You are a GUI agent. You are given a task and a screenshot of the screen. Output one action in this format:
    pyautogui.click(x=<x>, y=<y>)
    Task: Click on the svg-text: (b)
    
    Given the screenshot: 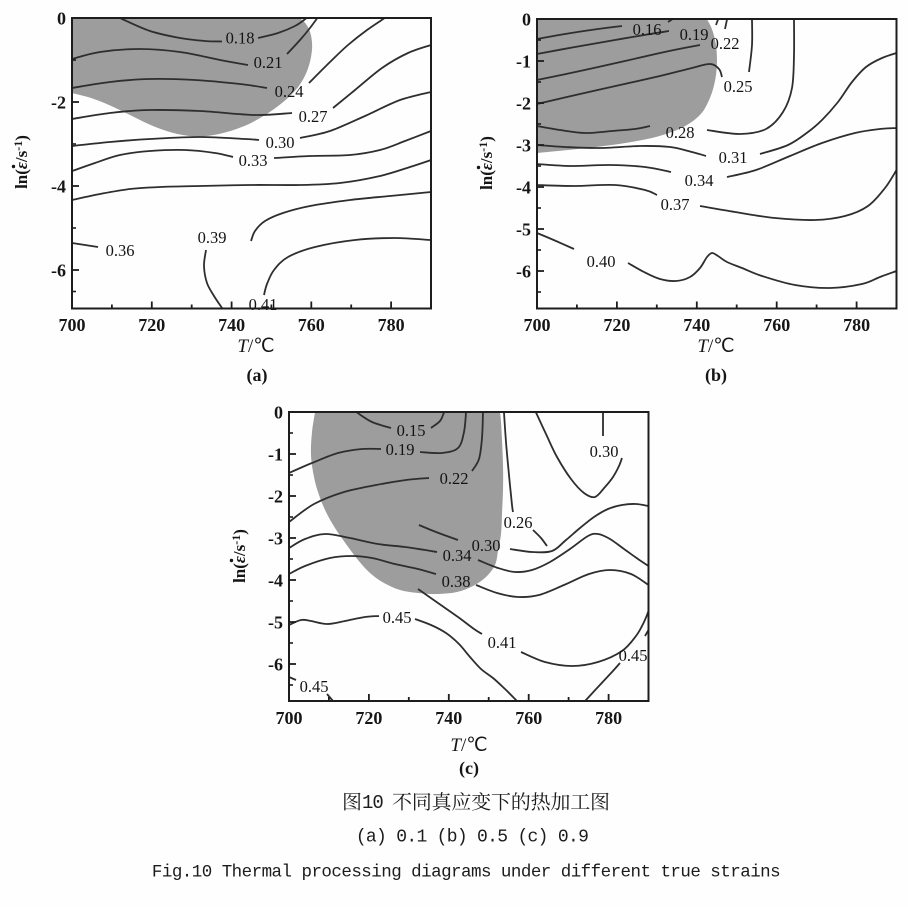 What is the action you would take?
    pyautogui.click(x=716, y=375)
    